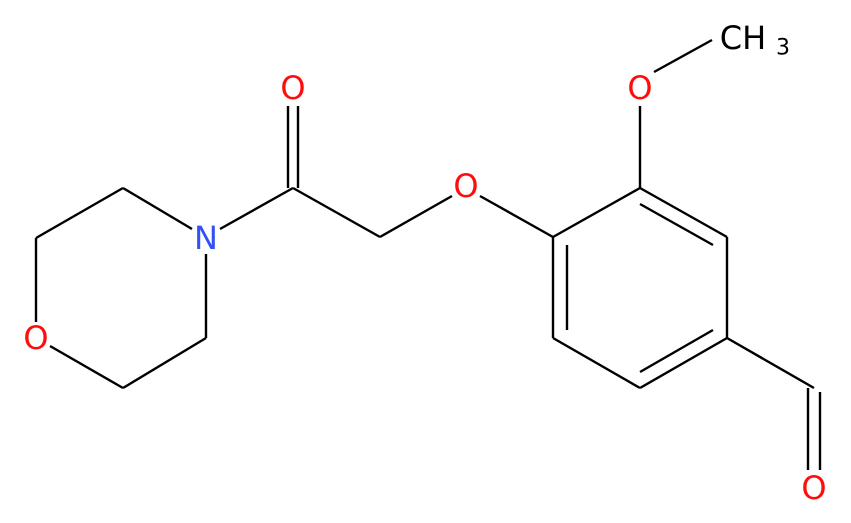 Image resolution: width=851 pixels, height=523 pixels. What do you see at coordinates (206, 238) in the screenshot?
I see `atom-label: N` at bounding box center [206, 238].